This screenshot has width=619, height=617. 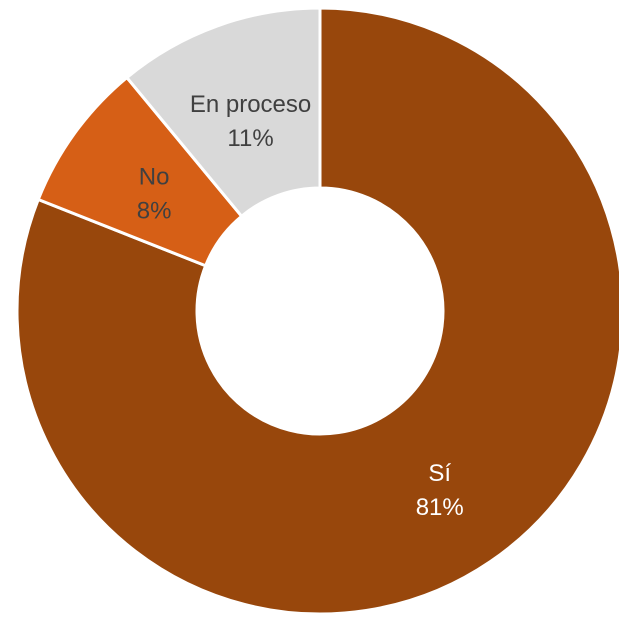 What do you see at coordinates (250, 121) in the screenshot?
I see `data-label-en-proceso: En proceso 11%` at bounding box center [250, 121].